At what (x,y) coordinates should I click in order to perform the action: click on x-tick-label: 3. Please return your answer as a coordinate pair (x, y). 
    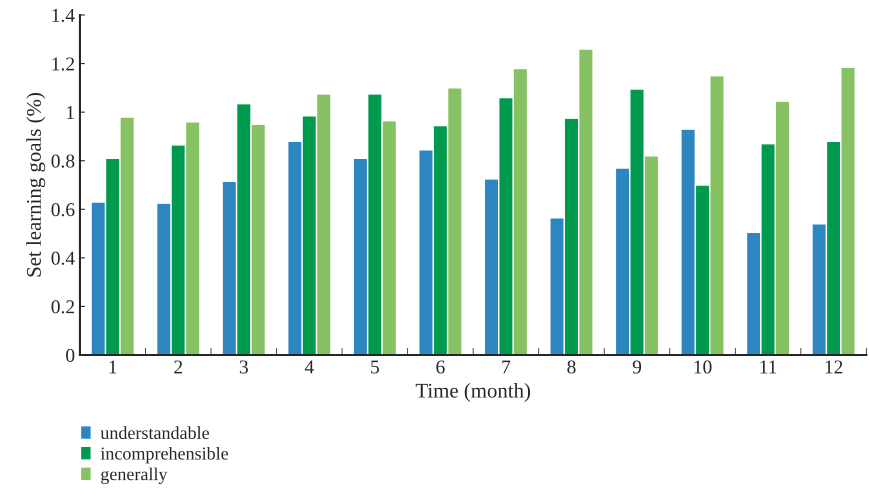
    Looking at the image, I should click on (244, 367).